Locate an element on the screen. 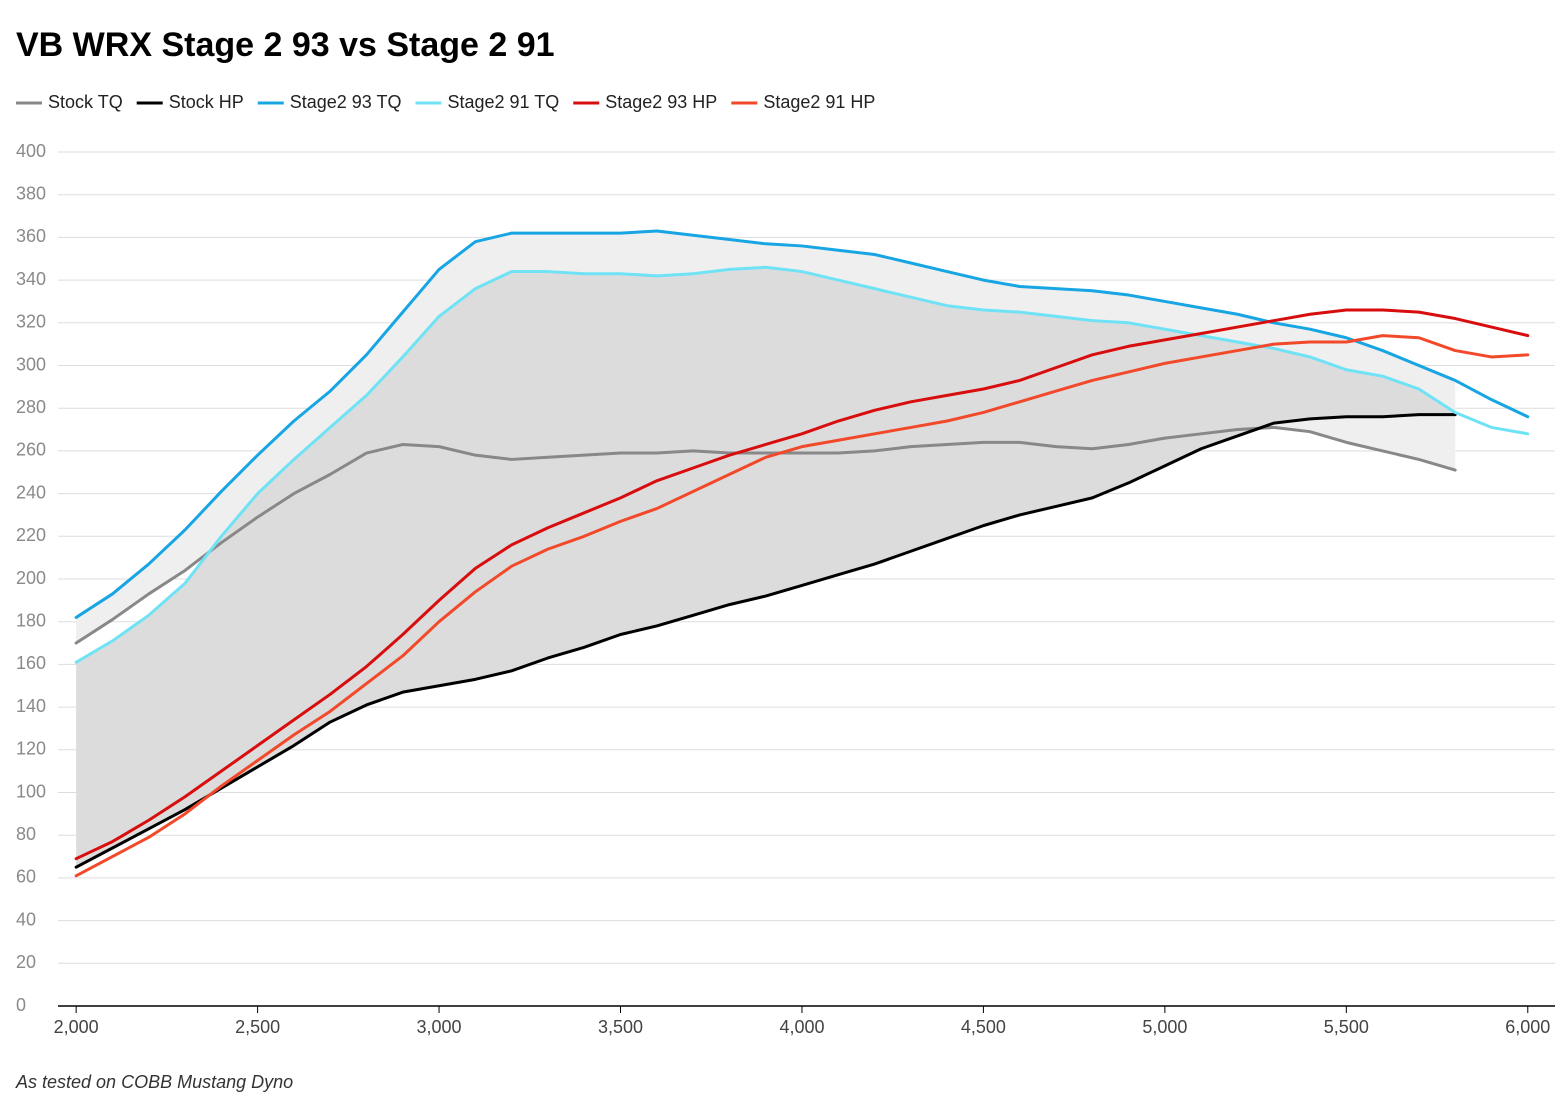 The width and height of the screenshot is (1556, 1109). x-tick-label: 2,500 is located at coordinates (257, 1027).